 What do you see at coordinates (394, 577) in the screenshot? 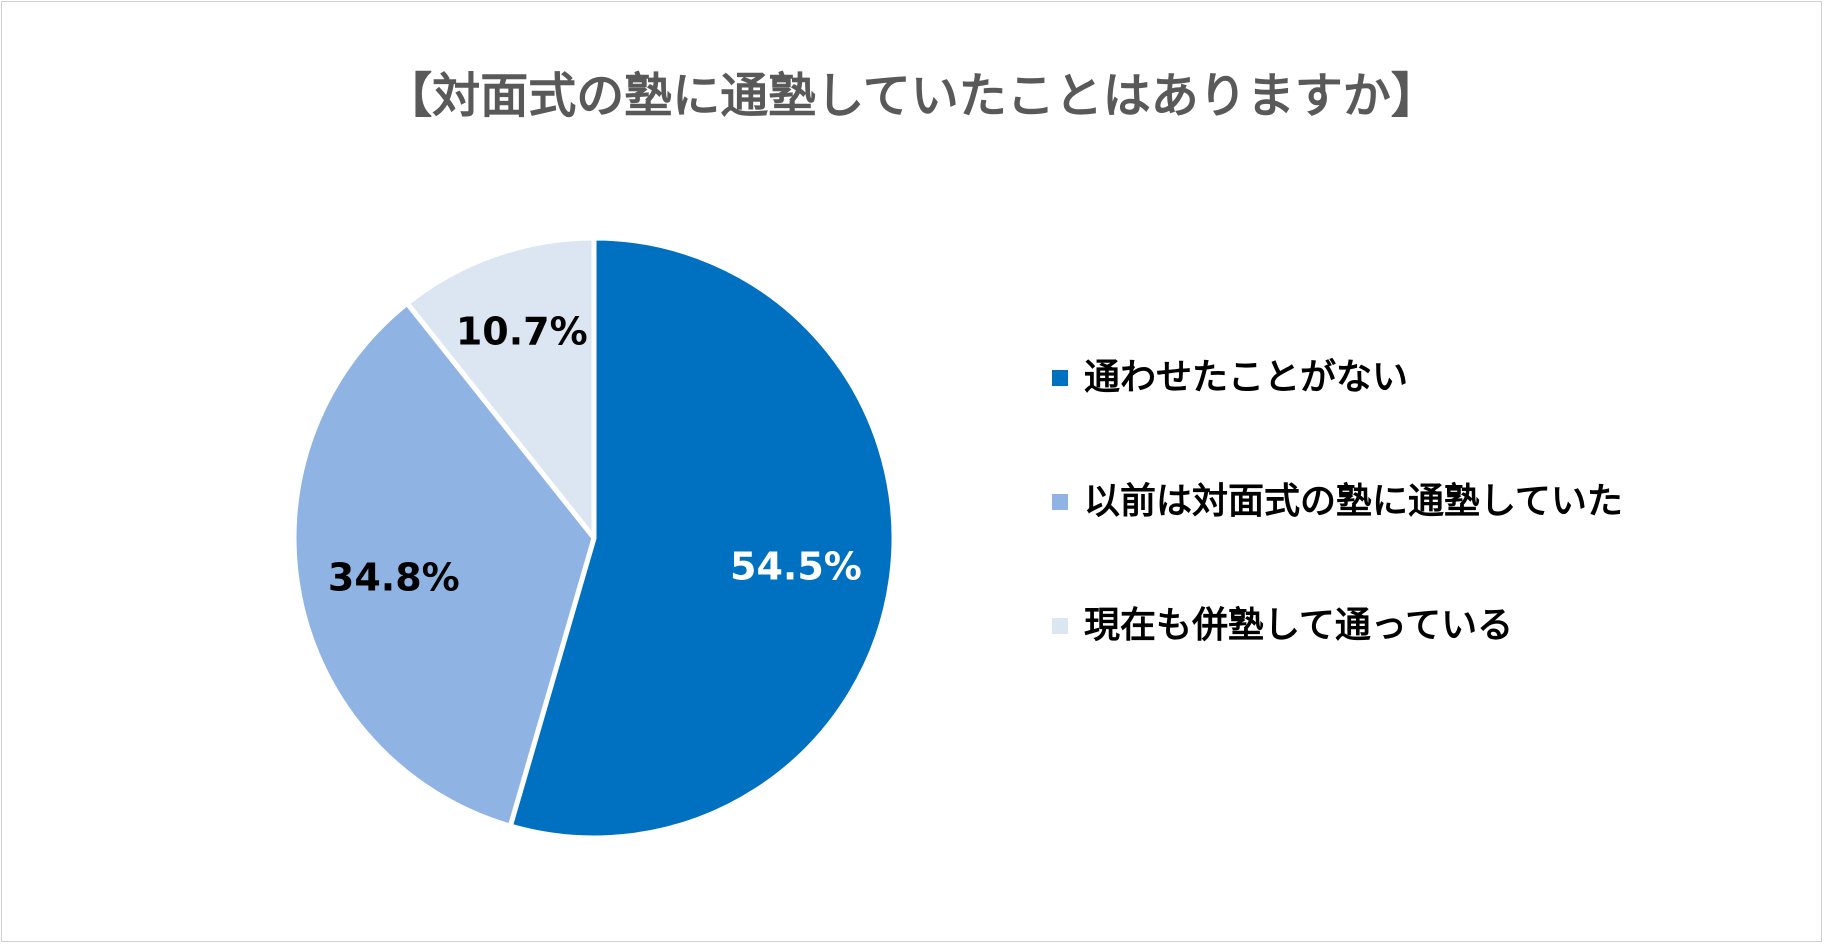
I see `data-label-1: 34.8%` at bounding box center [394, 577].